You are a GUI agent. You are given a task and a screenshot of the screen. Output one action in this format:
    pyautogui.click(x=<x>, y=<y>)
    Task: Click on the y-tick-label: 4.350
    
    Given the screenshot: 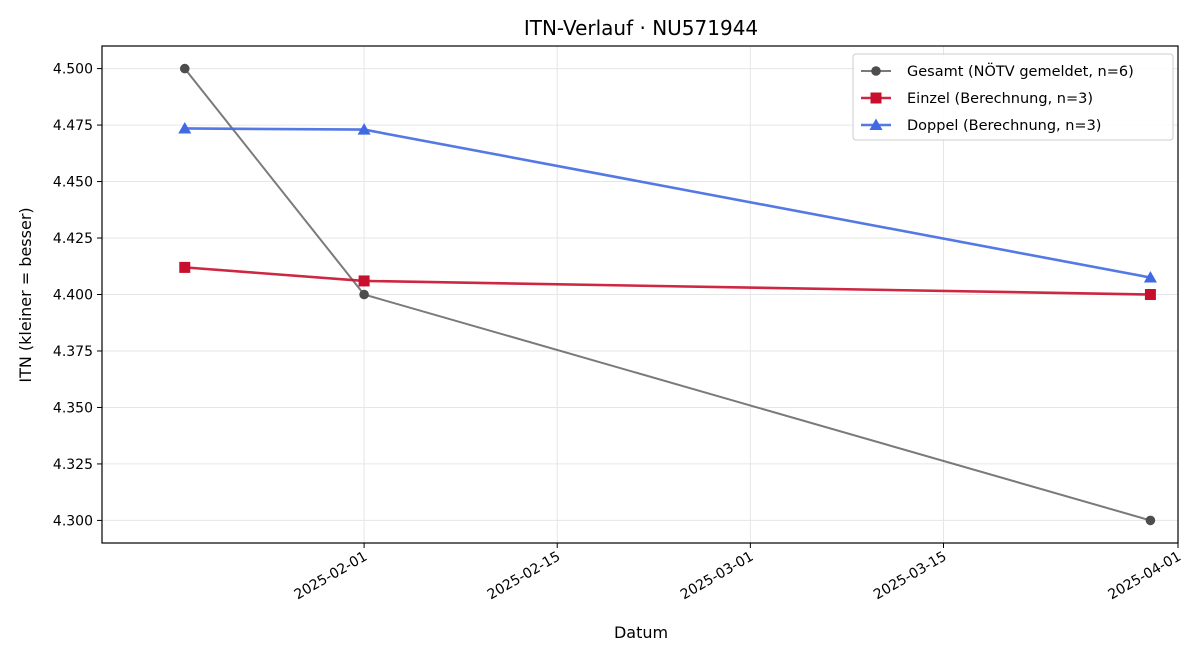 What is the action you would take?
    pyautogui.click(x=73, y=408)
    